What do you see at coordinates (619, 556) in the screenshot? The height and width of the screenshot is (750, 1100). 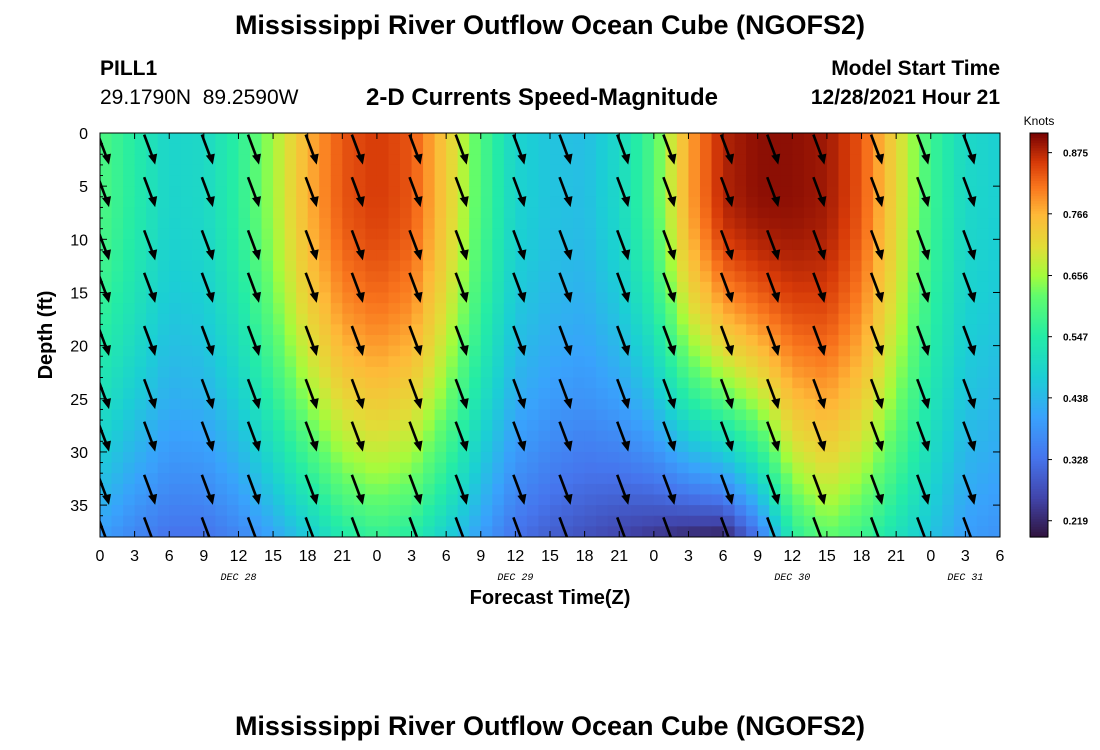 I see `x-tick-label: 21` at bounding box center [619, 556].